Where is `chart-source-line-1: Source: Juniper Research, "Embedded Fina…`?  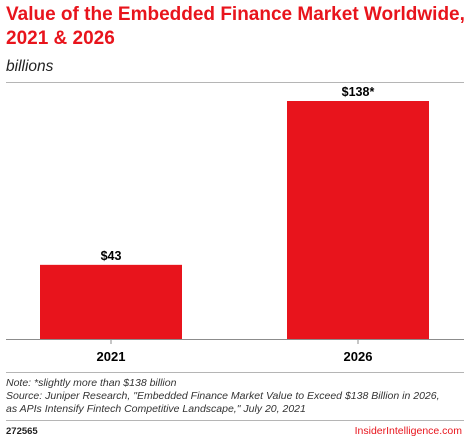
chart-source-line-1: Source: Juniper Research, "Embedded Fina… is located at coordinates (223, 396).